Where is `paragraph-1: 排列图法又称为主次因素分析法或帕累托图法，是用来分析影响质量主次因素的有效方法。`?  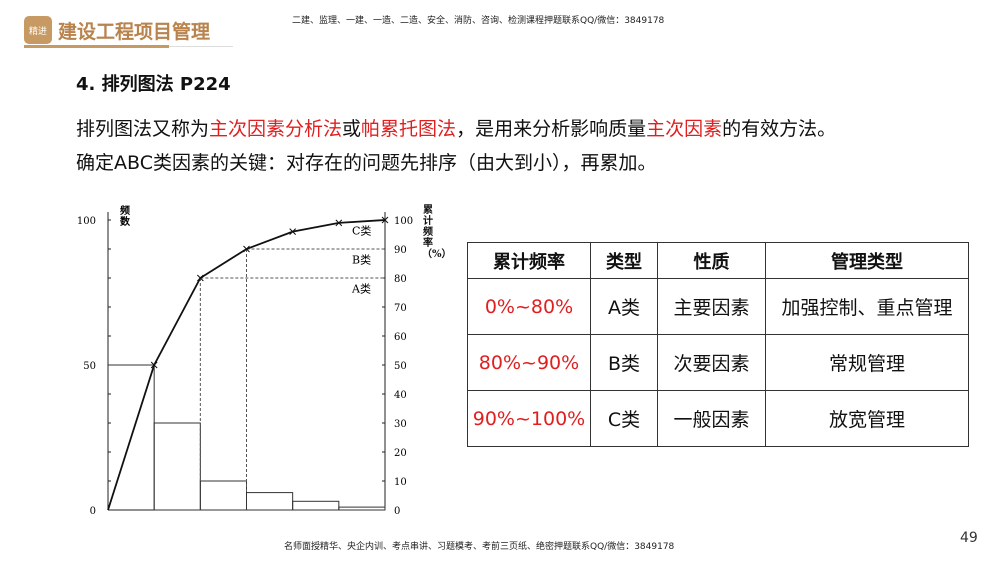 paragraph-1: 排列图法又称为主次因素分析法或帕累托图法，是用来分析影响质量主次因素的有效方法。 is located at coordinates (456, 127).